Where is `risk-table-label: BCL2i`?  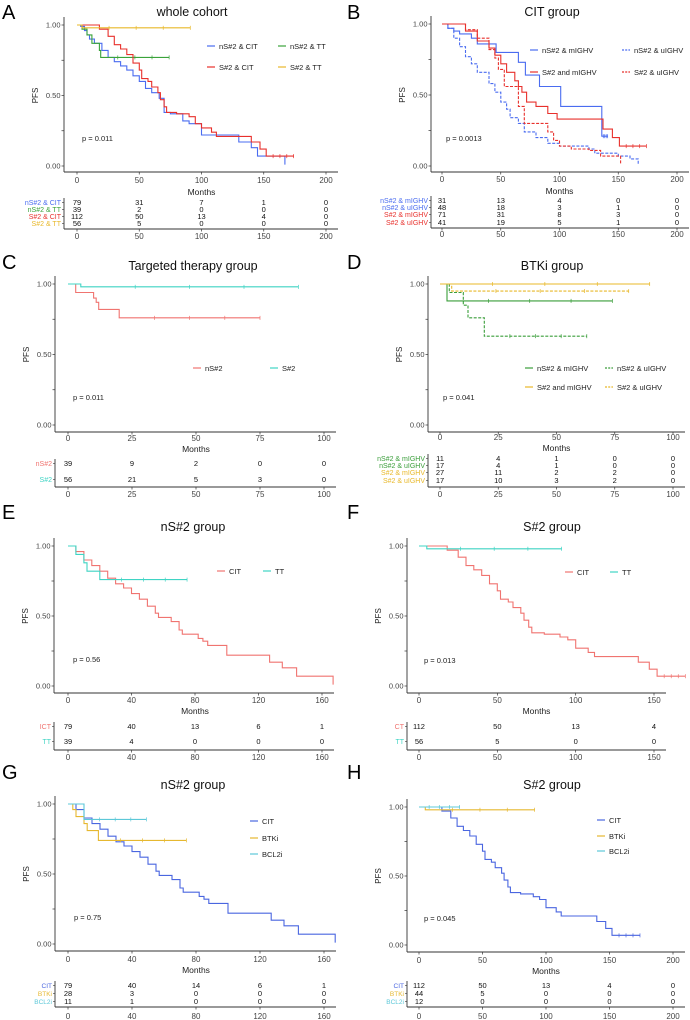
risk-table-label: BCL2i is located at coordinates (395, 1002).